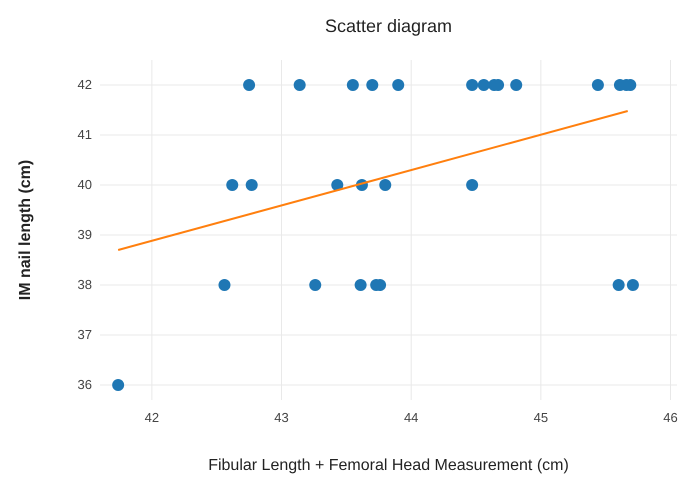 The height and width of the screenshot is (488, 689). What do you see at coordinates (85, 234) in the screenshot?
I see `y-tick-label: 39` at bounding box center [85, 234].